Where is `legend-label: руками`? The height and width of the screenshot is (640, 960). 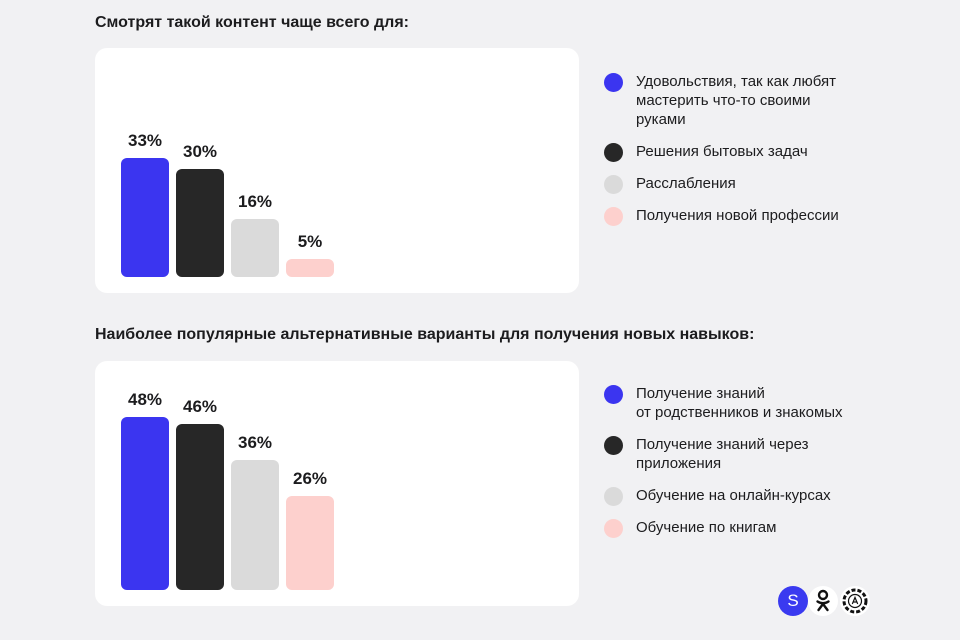
legend-label: руками is located at coordinates (661, 119).